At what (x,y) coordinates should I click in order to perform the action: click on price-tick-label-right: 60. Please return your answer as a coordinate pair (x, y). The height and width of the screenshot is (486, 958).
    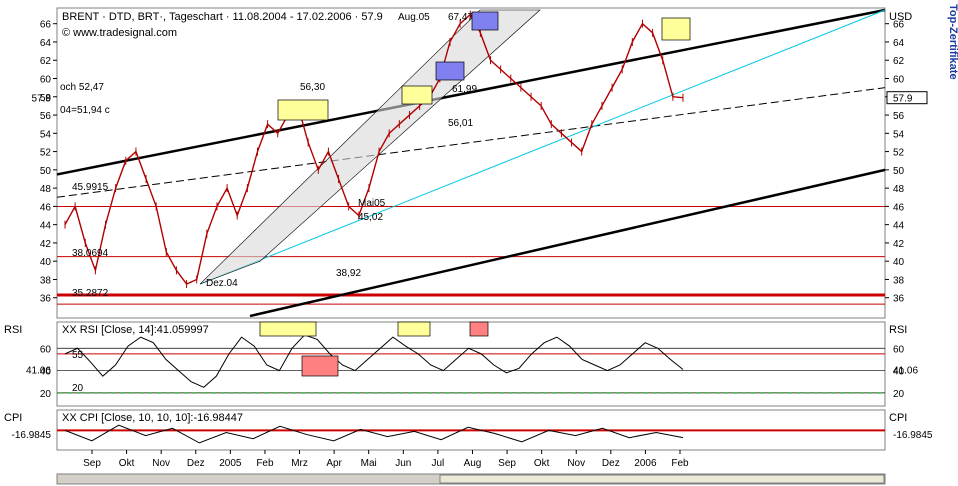
    Looking at the image, I should click on (899, 80).